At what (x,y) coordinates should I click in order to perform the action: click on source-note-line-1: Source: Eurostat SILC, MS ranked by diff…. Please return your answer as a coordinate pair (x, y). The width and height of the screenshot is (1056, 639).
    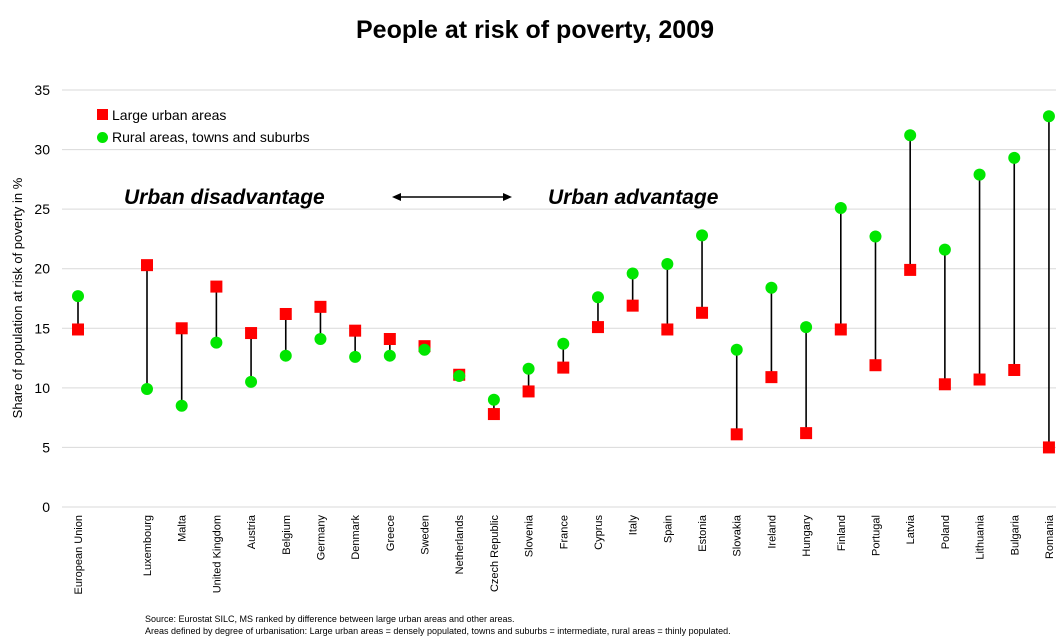
    Looking at the image, I should click on (330, 619).